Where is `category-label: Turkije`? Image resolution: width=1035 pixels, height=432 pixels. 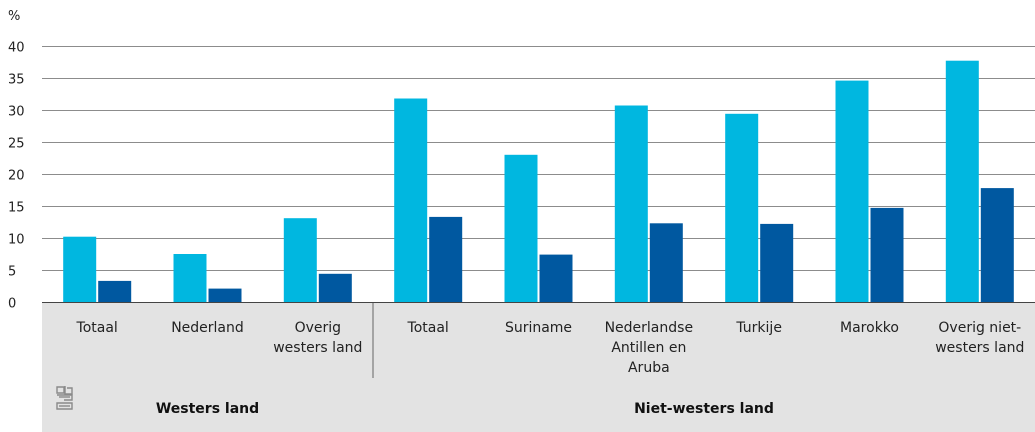 category-label: Turkije is located at coordinates (758, 328).